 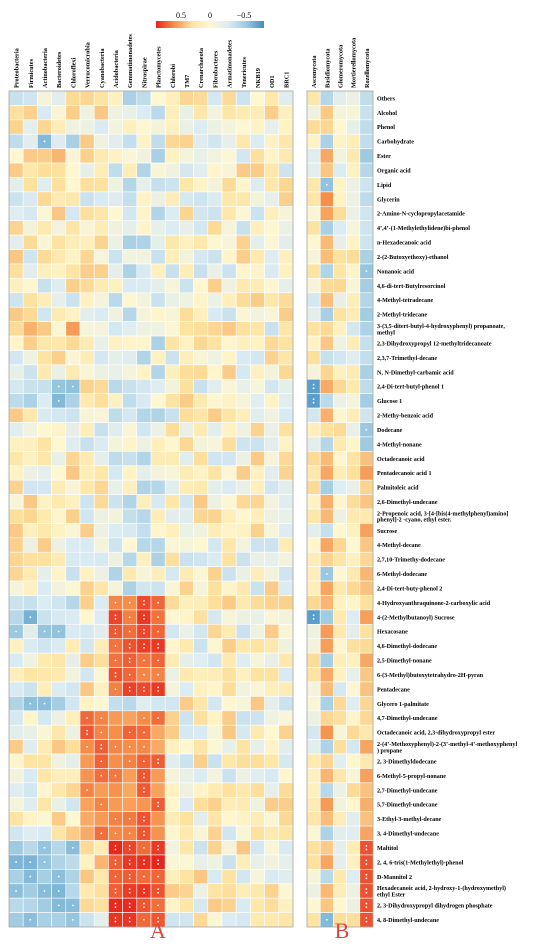 I want to click on row-label: 4,6-Dimethyl-dodecane, so click(x=407, y=647).